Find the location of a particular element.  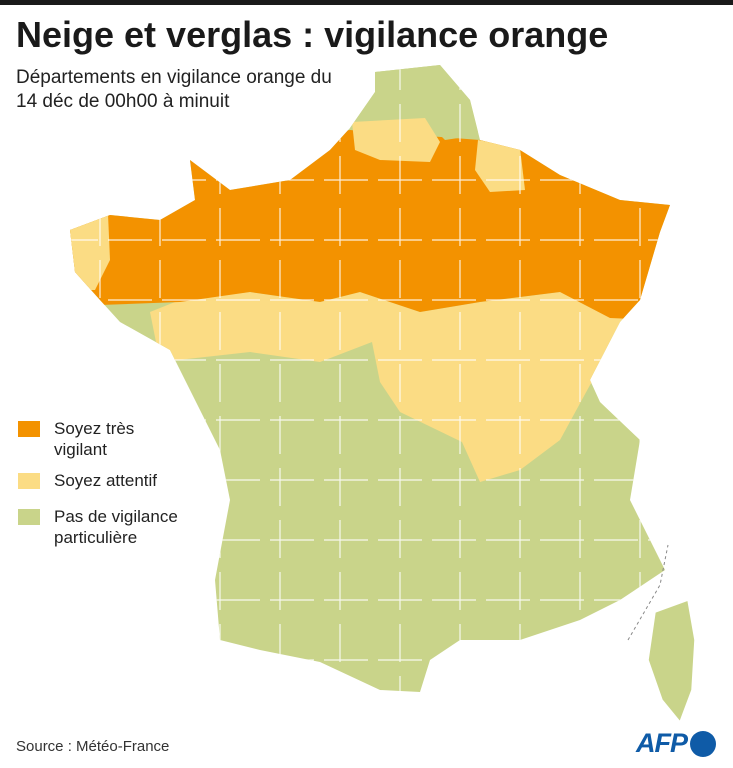

source: Source : Météo-France is located at coordinates (93, 746).